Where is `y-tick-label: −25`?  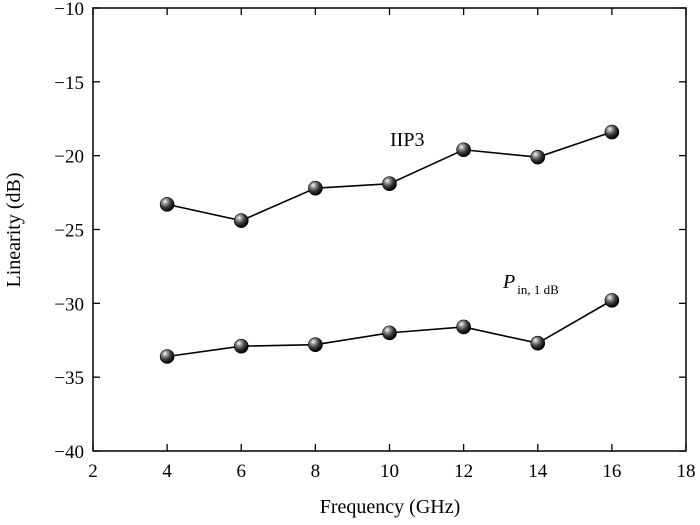 y-tick-label: −25 is located at coordinates (69, 231).